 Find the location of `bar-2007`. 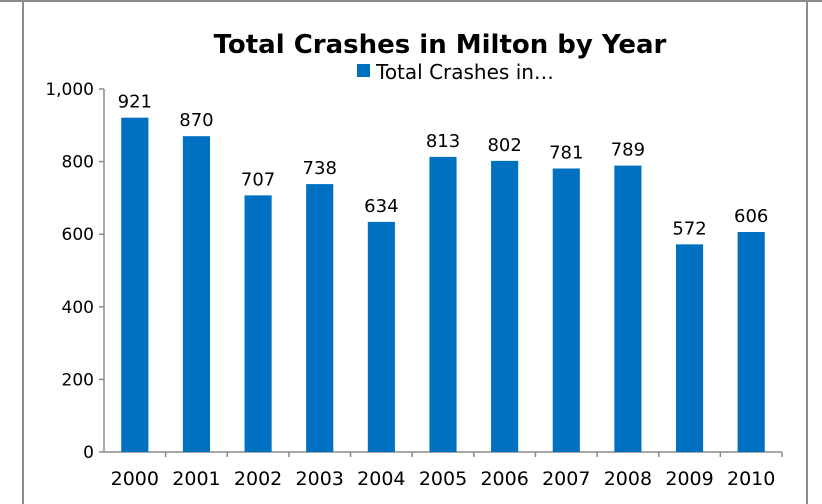

bar-2007 is located at coordinates (566, 310).